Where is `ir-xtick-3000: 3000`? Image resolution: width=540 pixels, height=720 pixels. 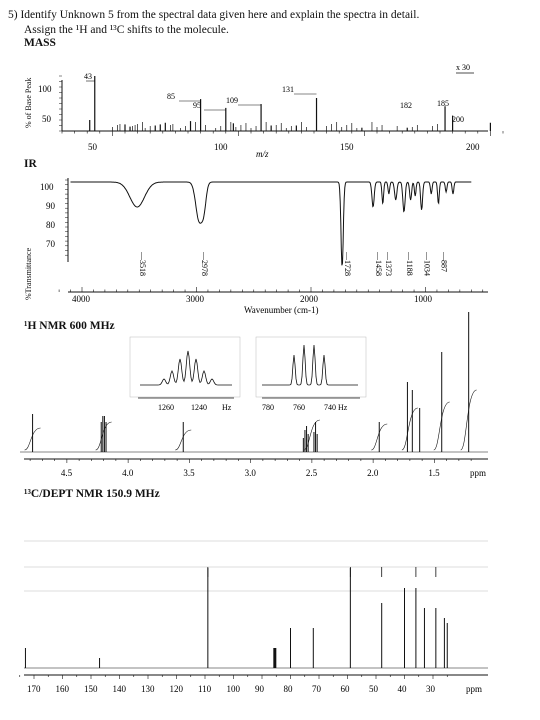
ir-xtick-3000: 3000 is located at coordinates (195, 299).